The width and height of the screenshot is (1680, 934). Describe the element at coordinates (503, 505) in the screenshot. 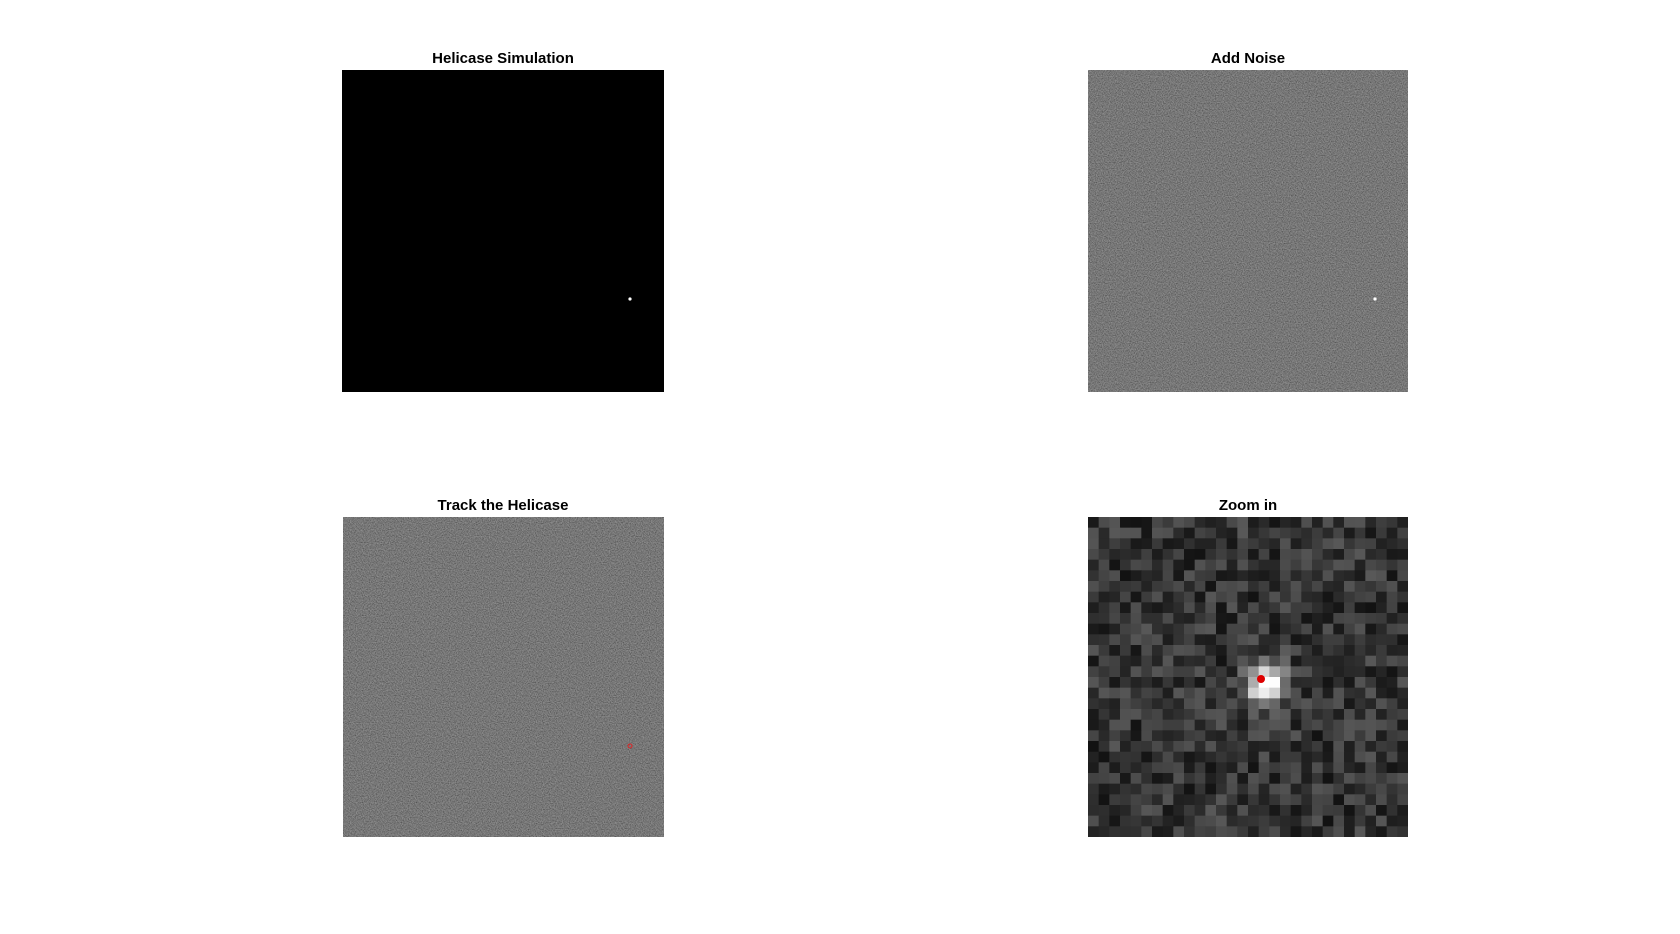

I see `panel-title: Track the Helicase` at that location.